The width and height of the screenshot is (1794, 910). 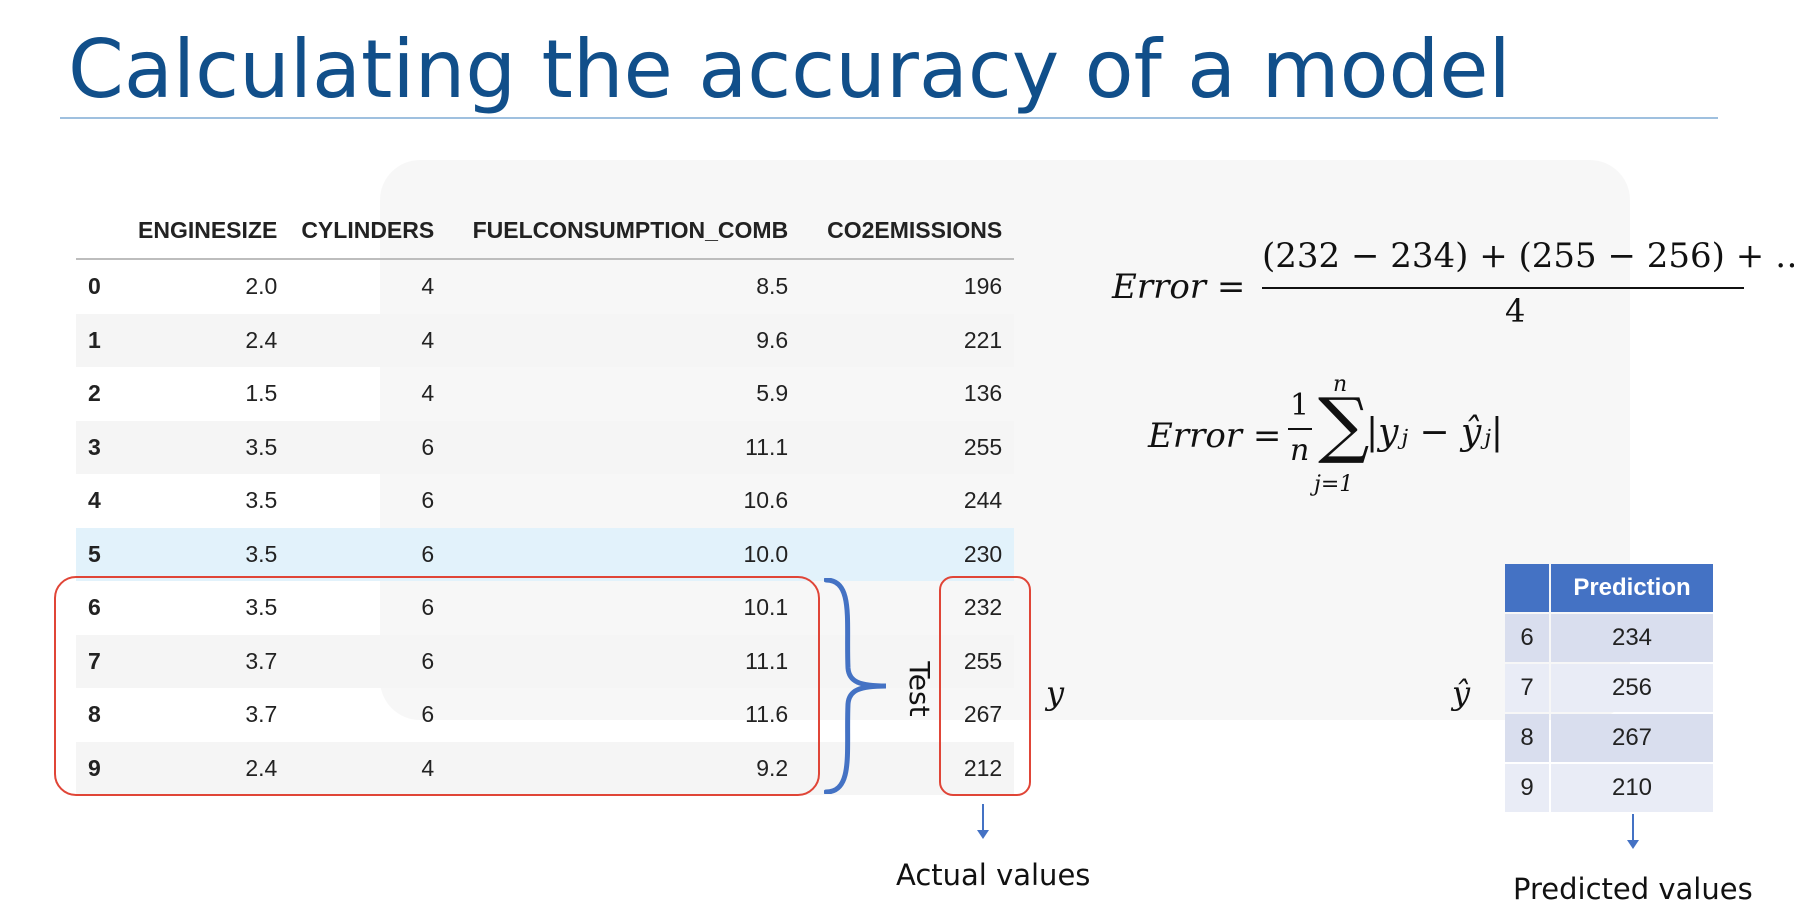 I want to click on page-title: Calculating the accuracy of a model, so click(x=789, y=69).